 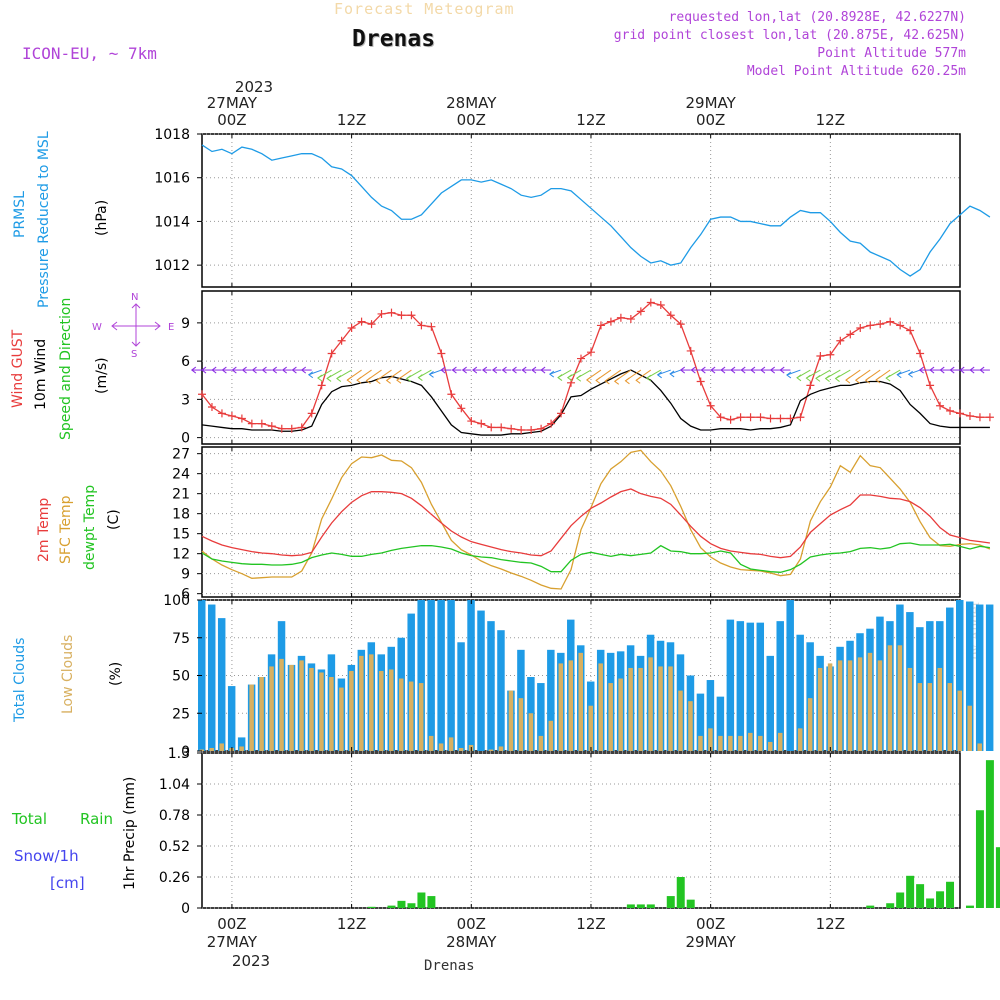 I want to click on pressure-label-desc: Pressure Reduced to MSL, so click(x=44, y=219).